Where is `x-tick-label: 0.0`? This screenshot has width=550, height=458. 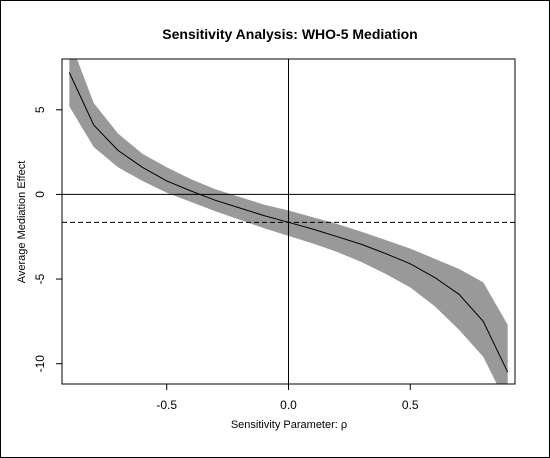 x-tick-label: 0.0 is located at coordinates (288, 405).